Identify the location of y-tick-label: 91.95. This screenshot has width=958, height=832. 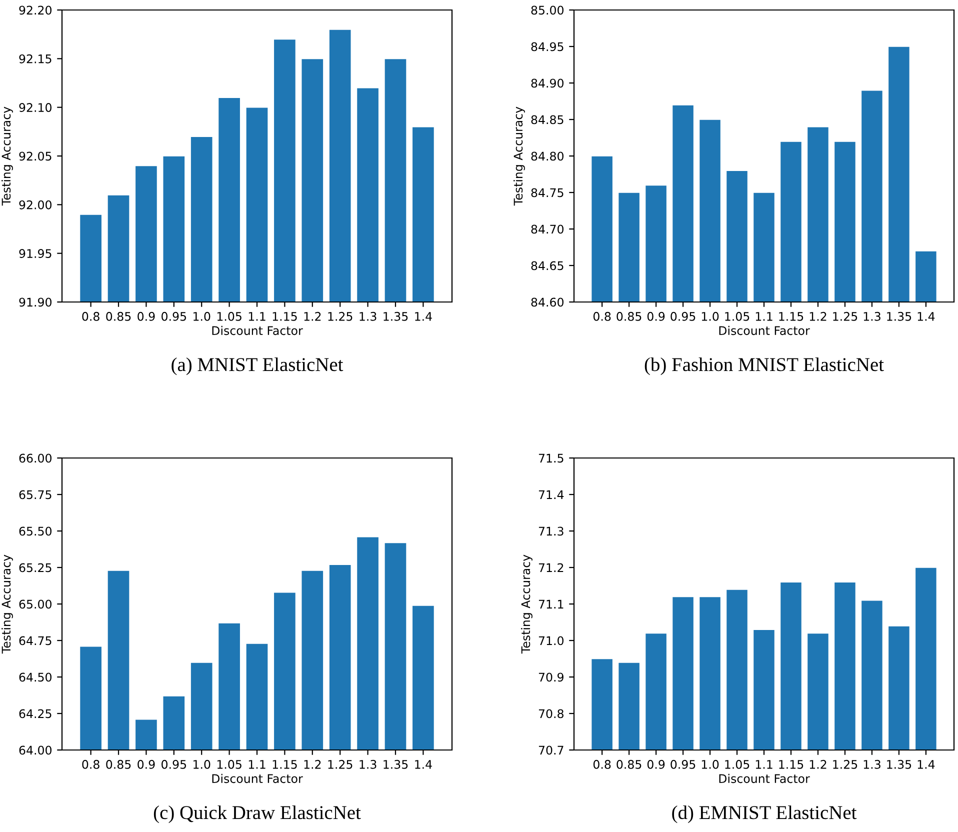
(35, 253).